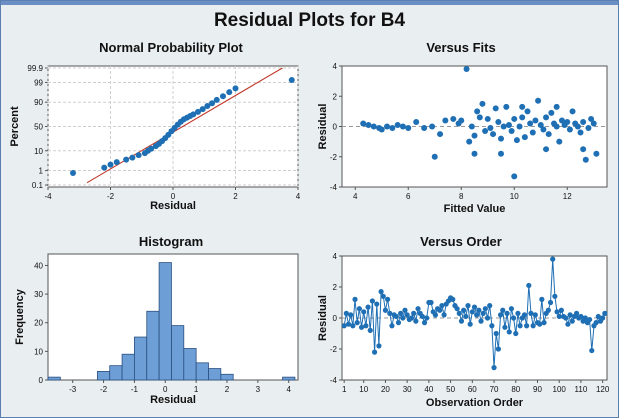  Describe the element at coordinates (567, 196) in the screenshot. I see `fits-x-tick-label: 12` at that location.